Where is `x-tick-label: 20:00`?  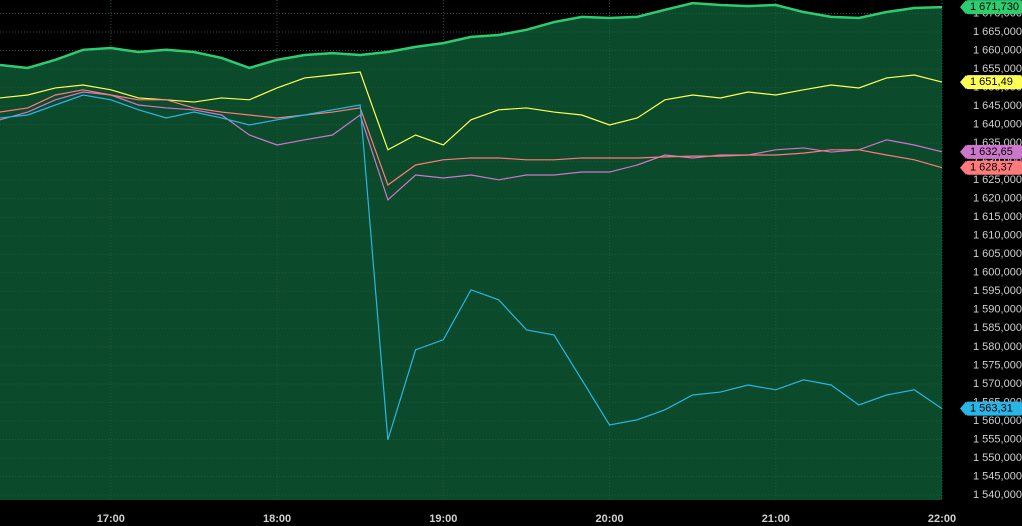 x-tick-label: 20:00 is located at coordinates (609, 519).